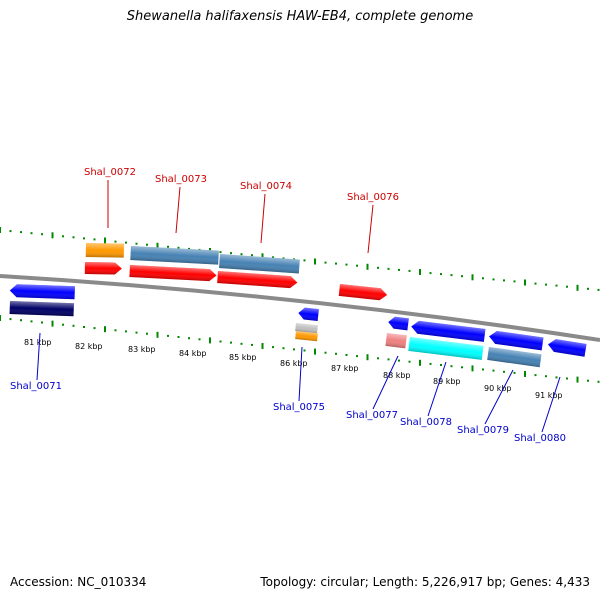 The height and width of the screenshot is (600, 600). I want to click on shal-0079-cds-group, so click(516, 340).